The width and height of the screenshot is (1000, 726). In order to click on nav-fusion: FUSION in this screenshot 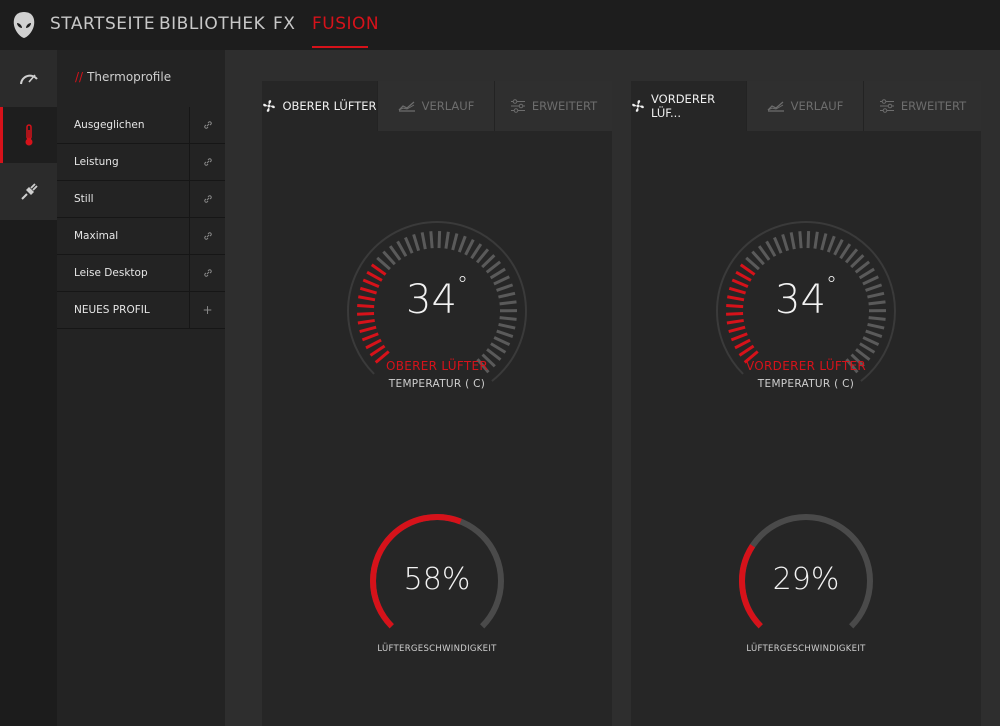, I will do `click(346, 24)`.